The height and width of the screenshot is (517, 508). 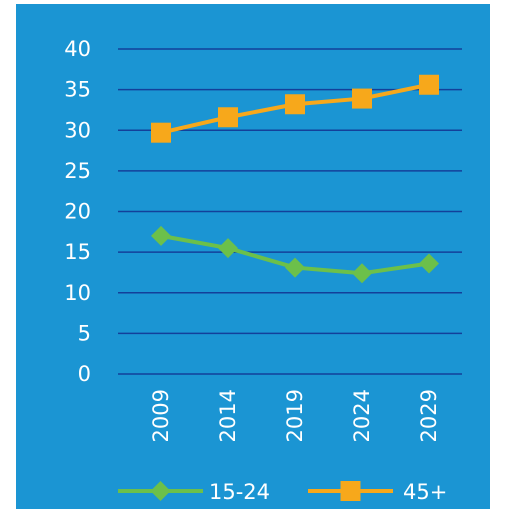 What do you see at coordinates (77, 130) in the screenshot?
I see `y-tick-label: 30` at bounding box center [77, 130].